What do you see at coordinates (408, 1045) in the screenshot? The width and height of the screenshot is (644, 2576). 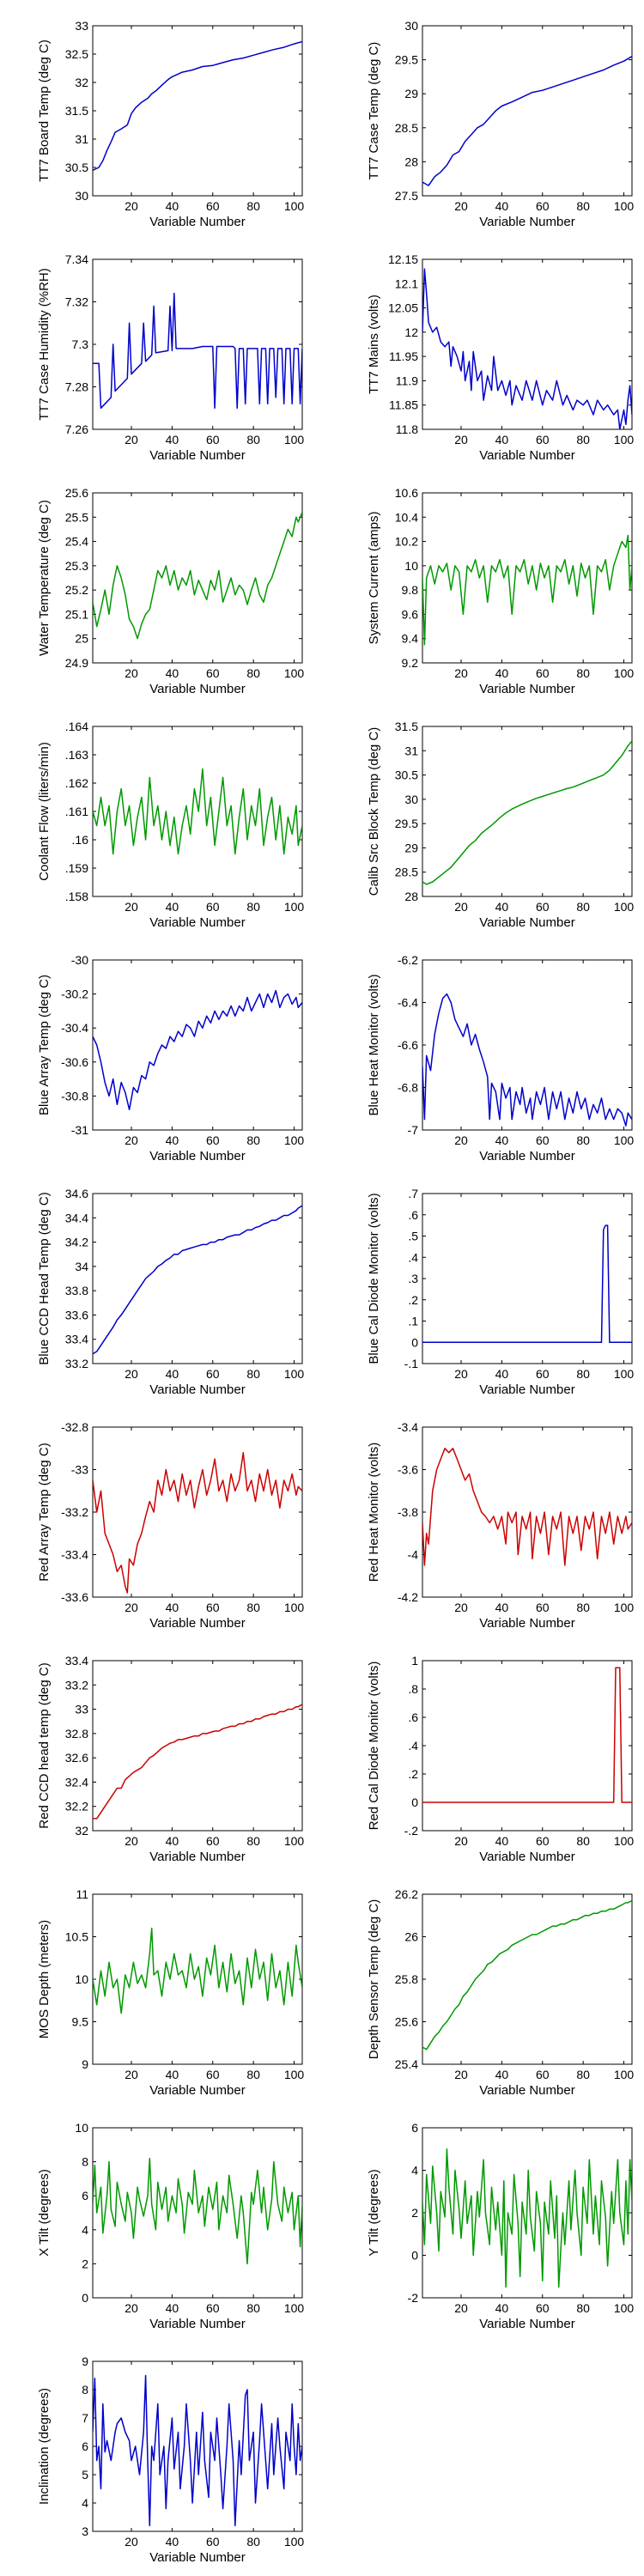 I see `y-tick-label: -6.6` at bounding box center [408, 1045].